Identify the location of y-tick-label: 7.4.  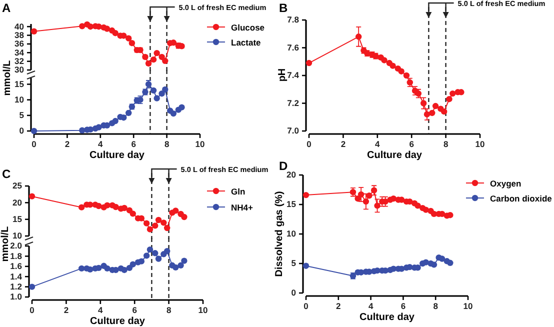
(293, 75).